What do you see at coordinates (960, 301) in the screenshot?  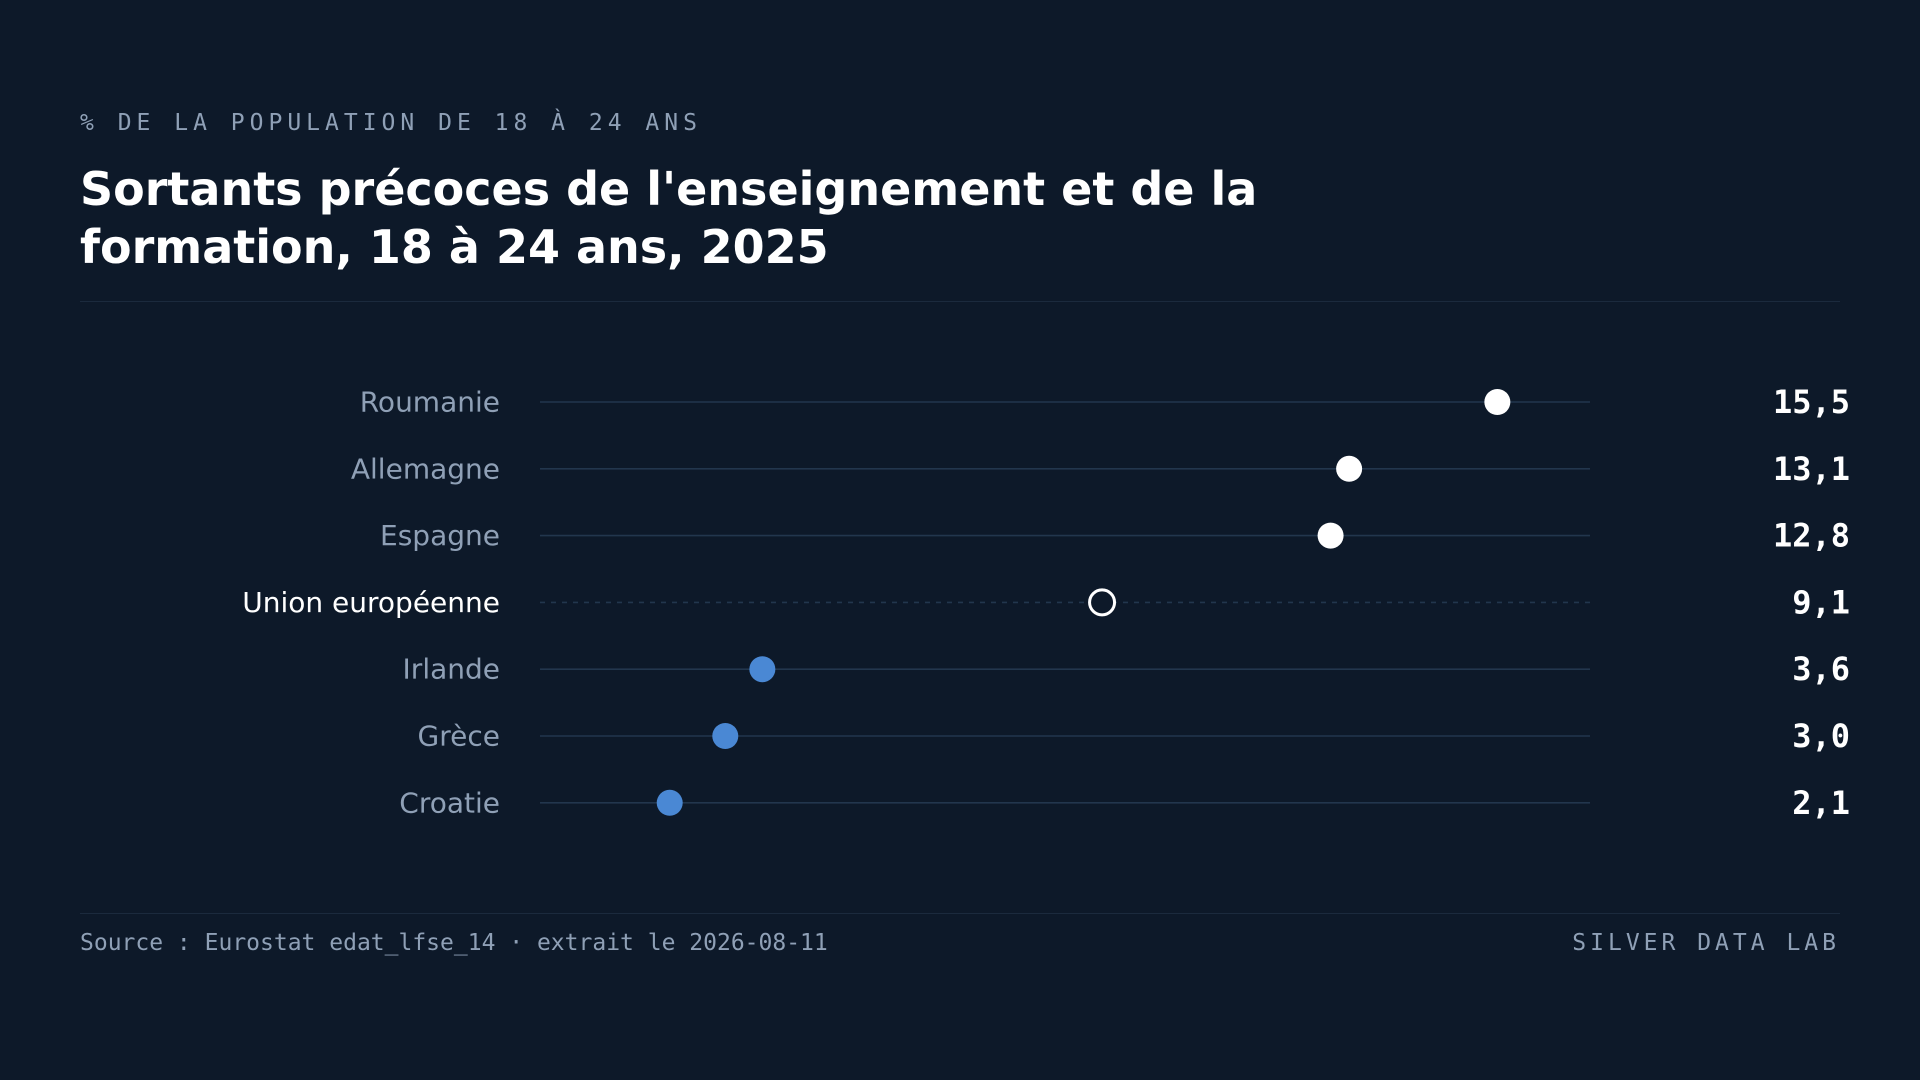 I see `header-divider` at bounding box center [960, 301].